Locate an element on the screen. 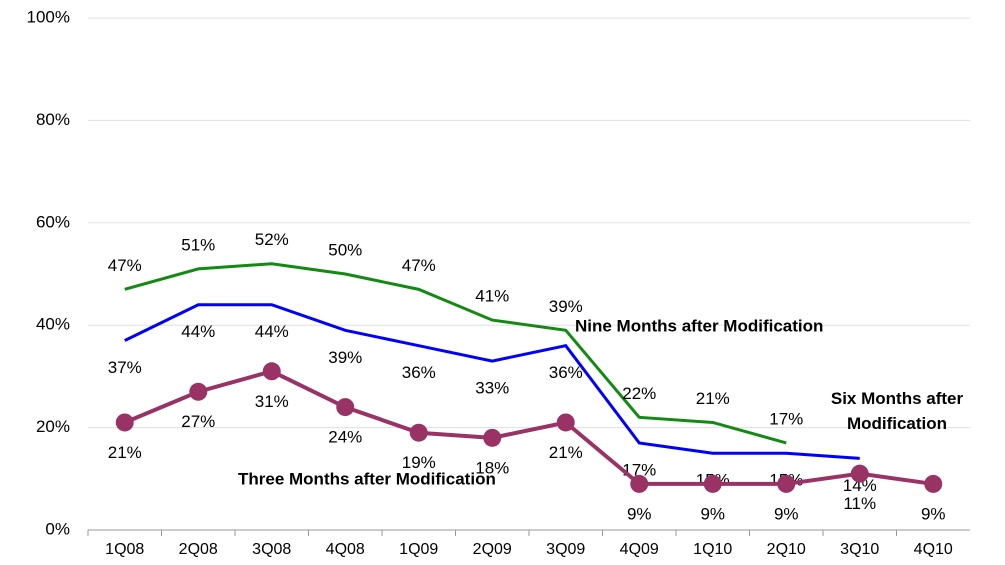  y-tick-label: 40% is located at coordinates (53, 324).